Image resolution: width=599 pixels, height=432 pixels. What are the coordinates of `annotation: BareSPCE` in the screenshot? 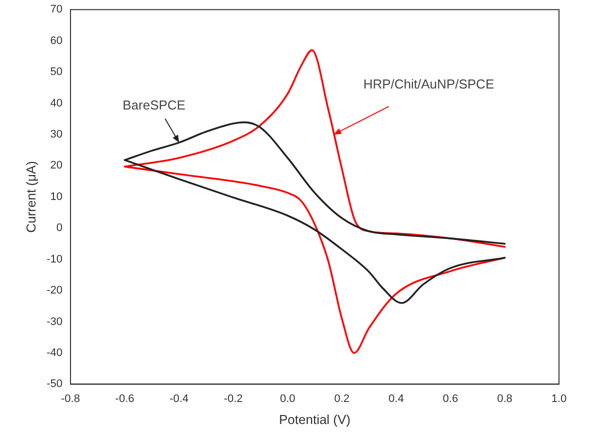 It's located at (154, 104).